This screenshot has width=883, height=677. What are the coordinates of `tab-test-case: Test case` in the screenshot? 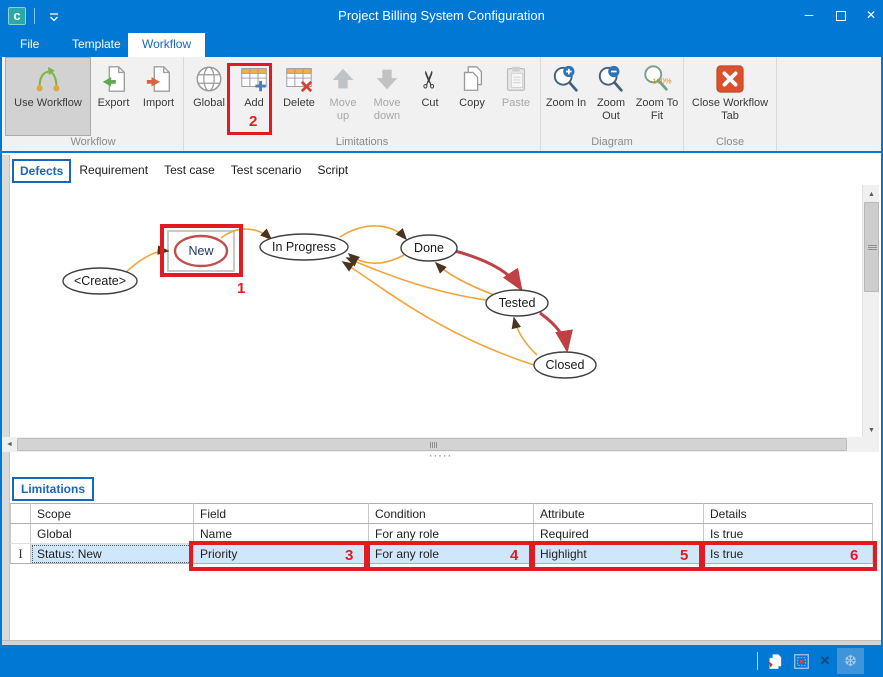 It's located at (189, 170).